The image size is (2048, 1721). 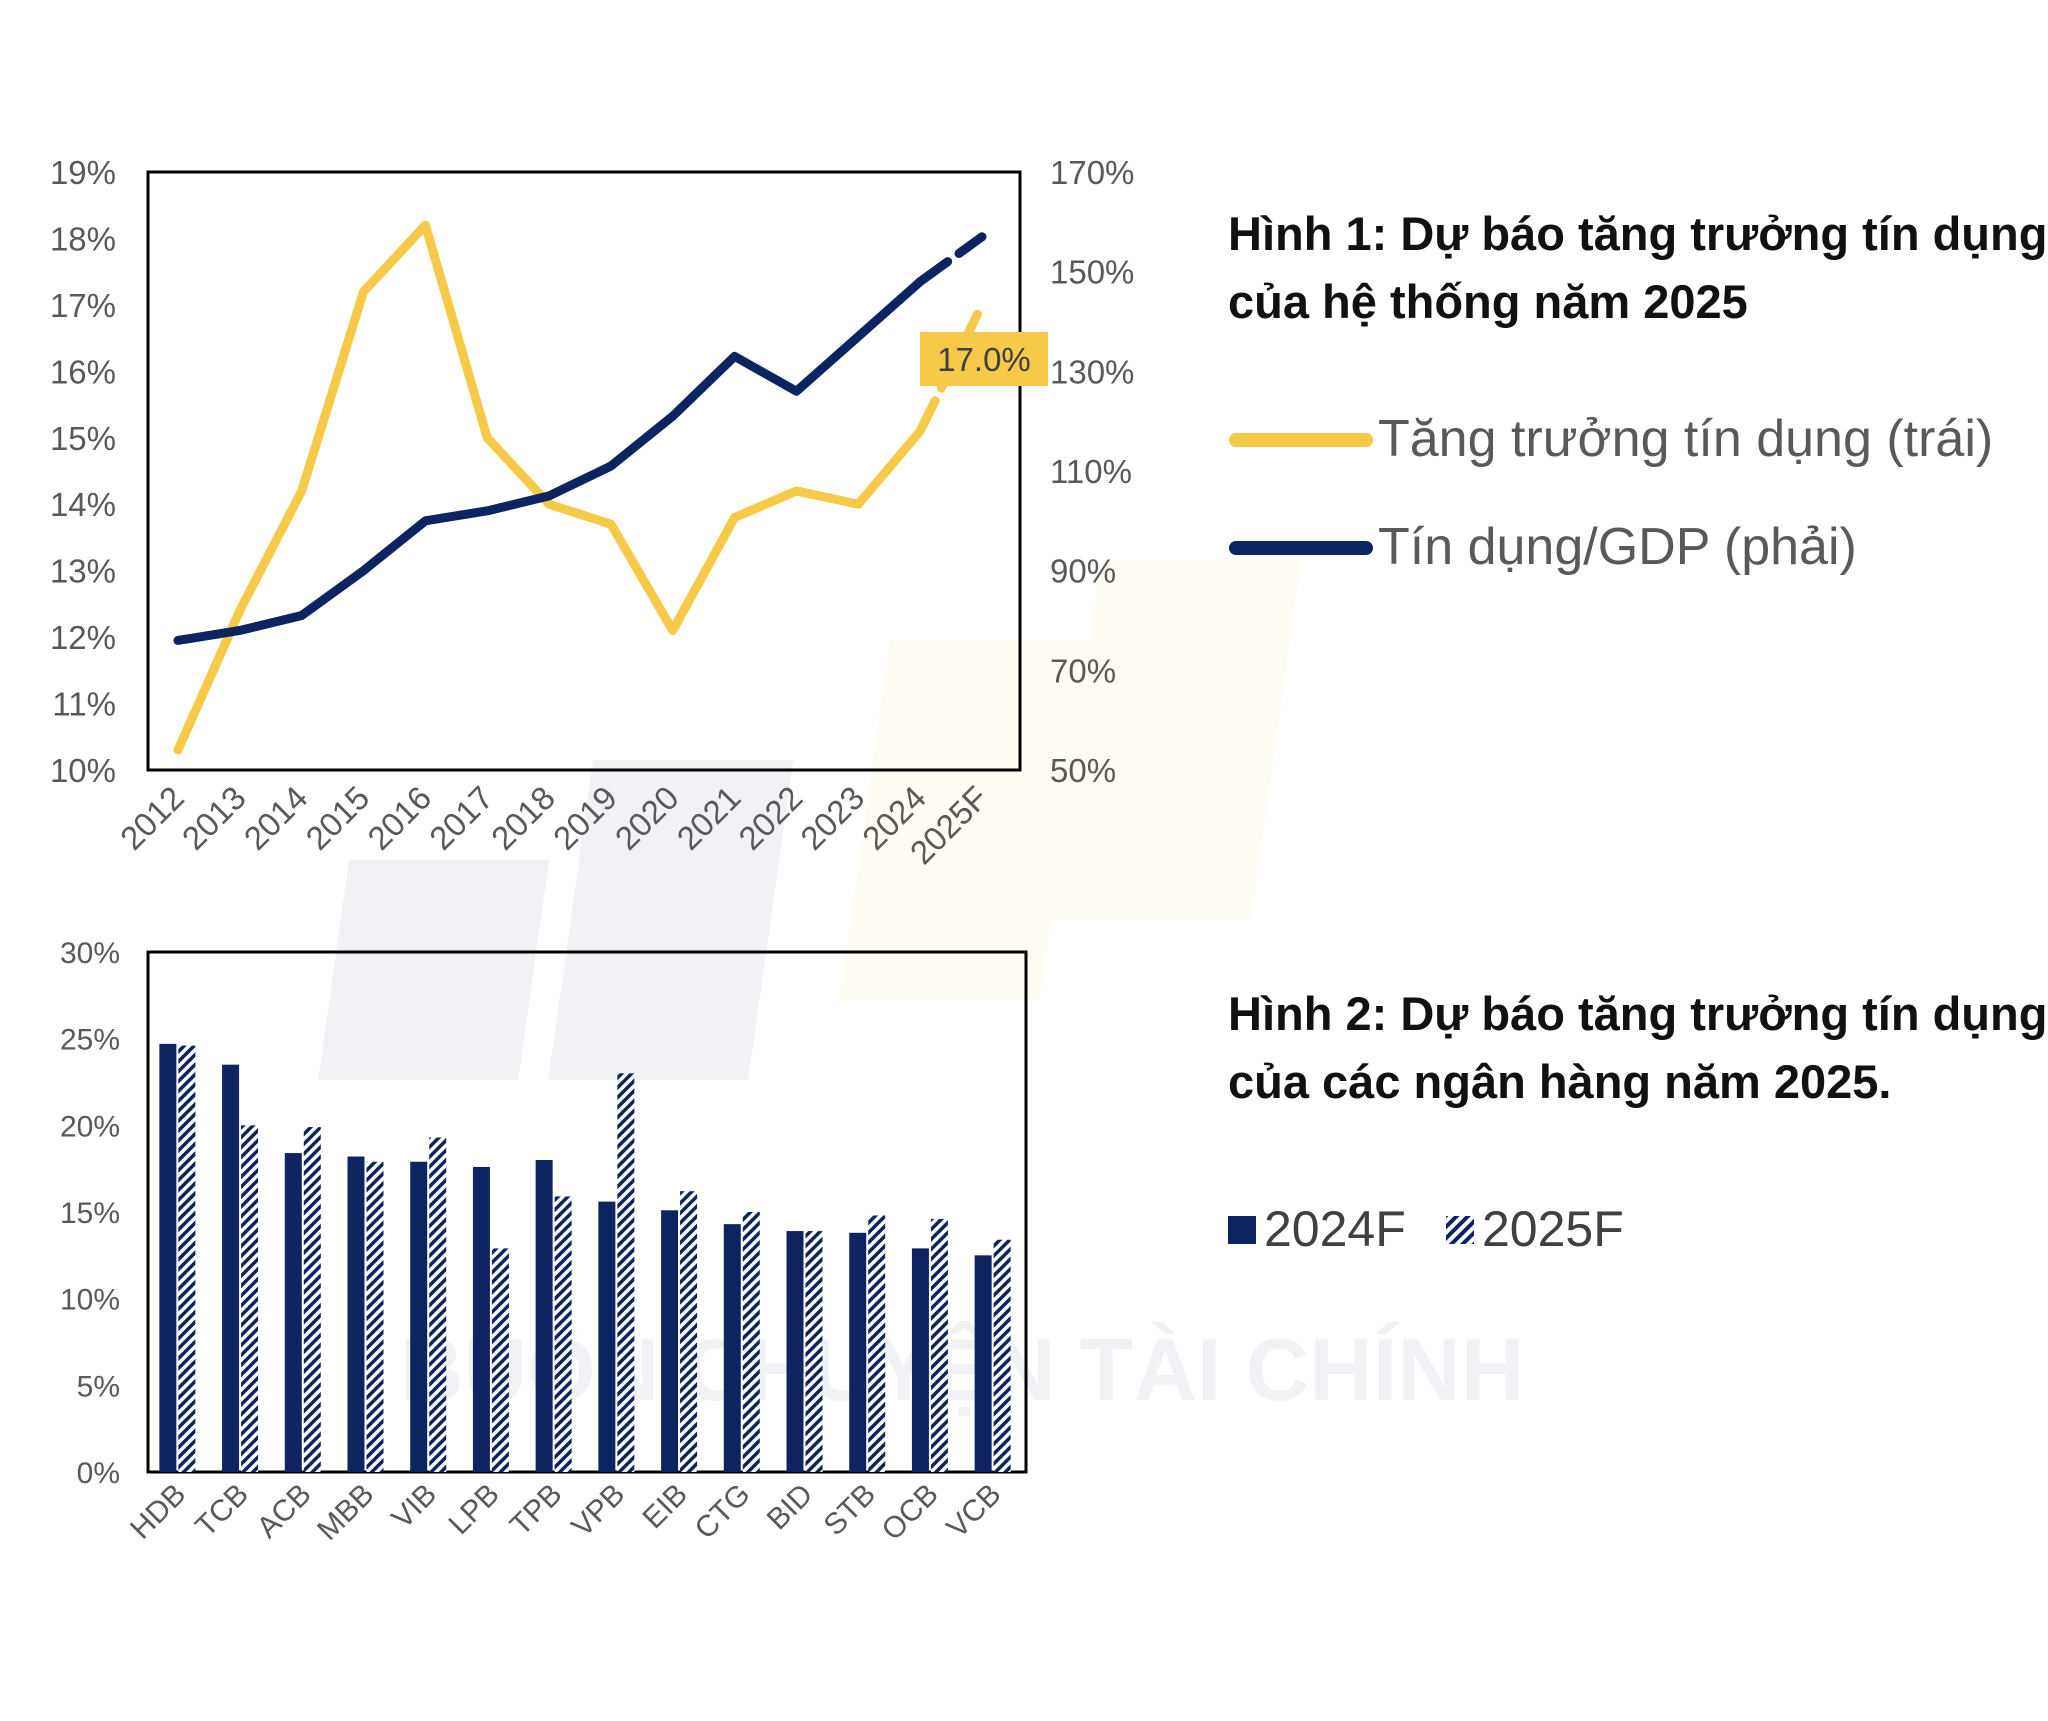 I want to click on x-axis-tick-label: 2015, so click(x=337, y=818).